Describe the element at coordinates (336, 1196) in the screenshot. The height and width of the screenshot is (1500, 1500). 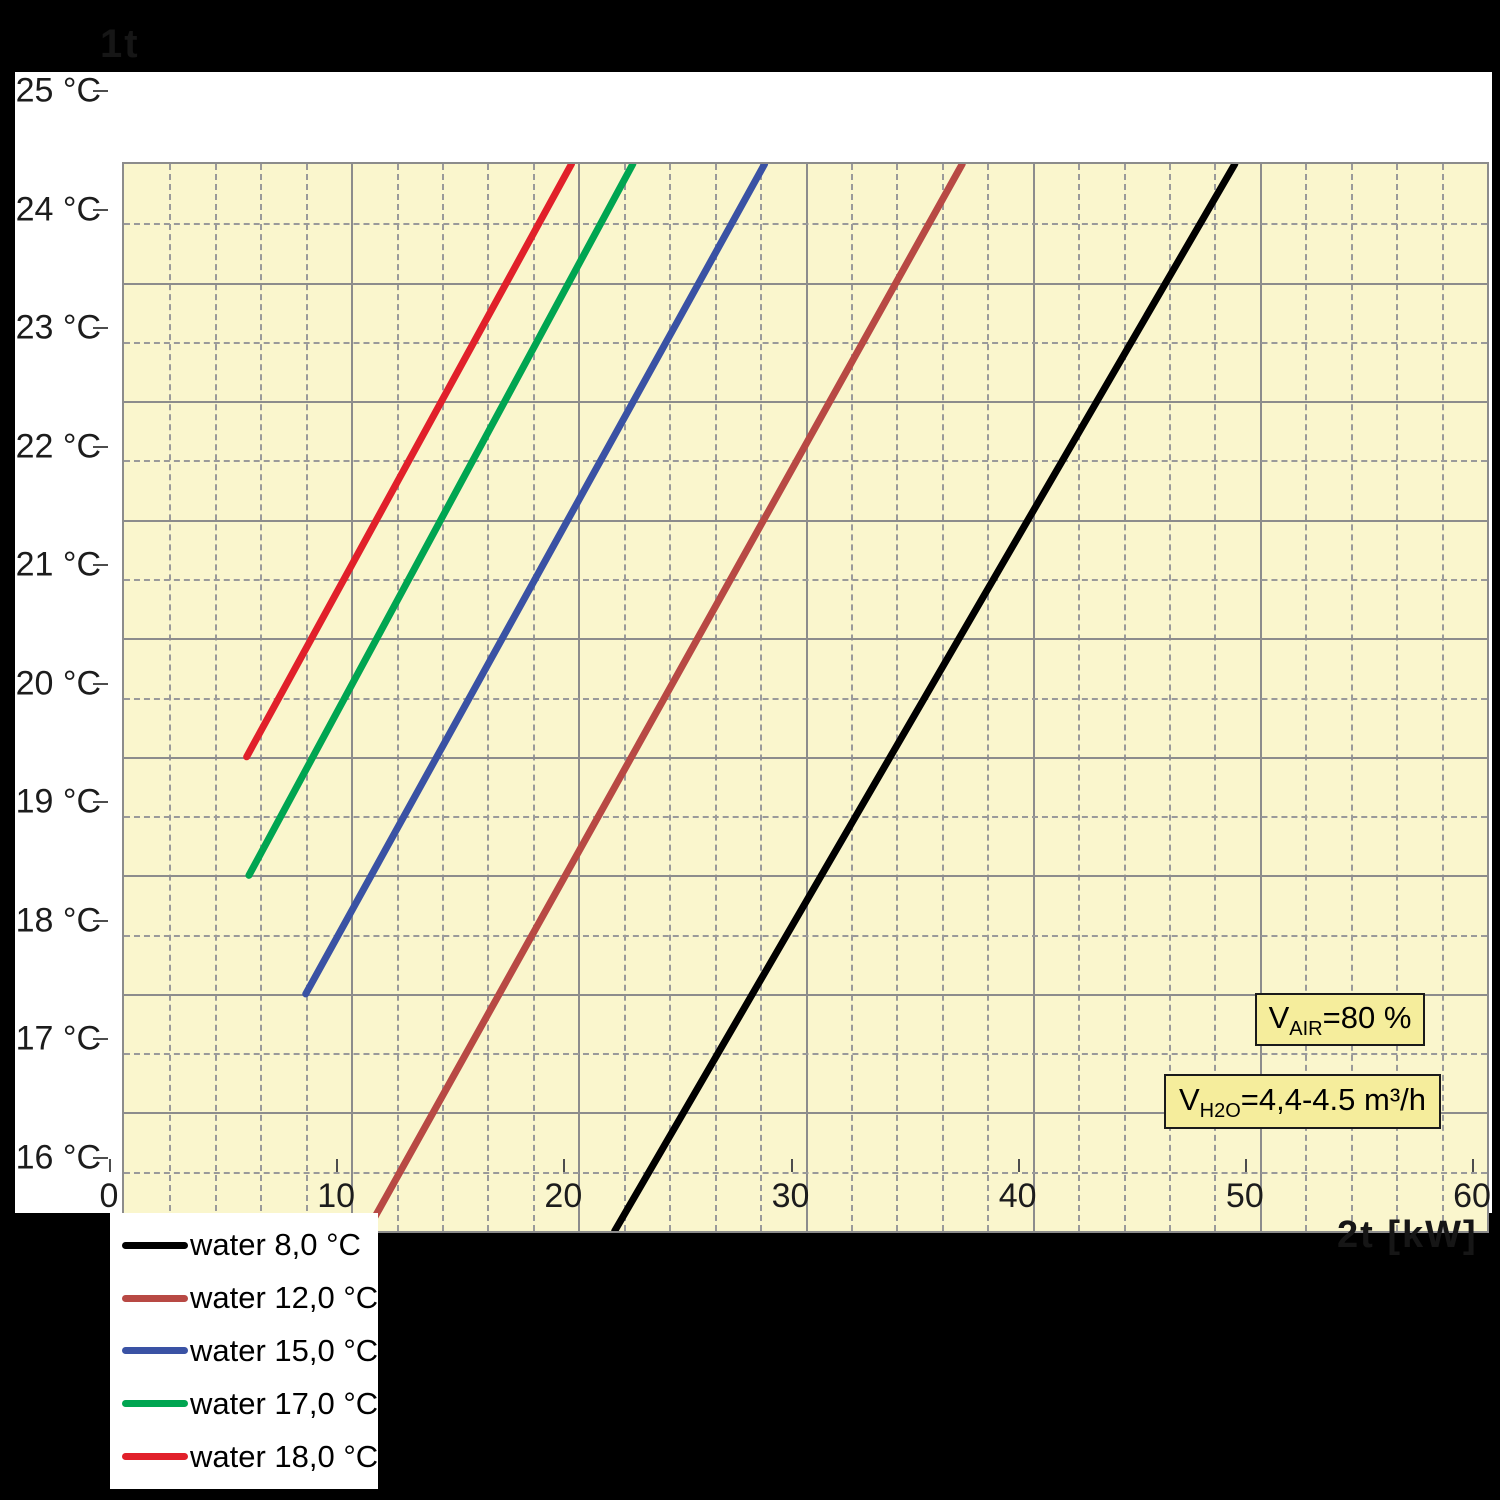
I see `x-tick-label: 10` at that location.